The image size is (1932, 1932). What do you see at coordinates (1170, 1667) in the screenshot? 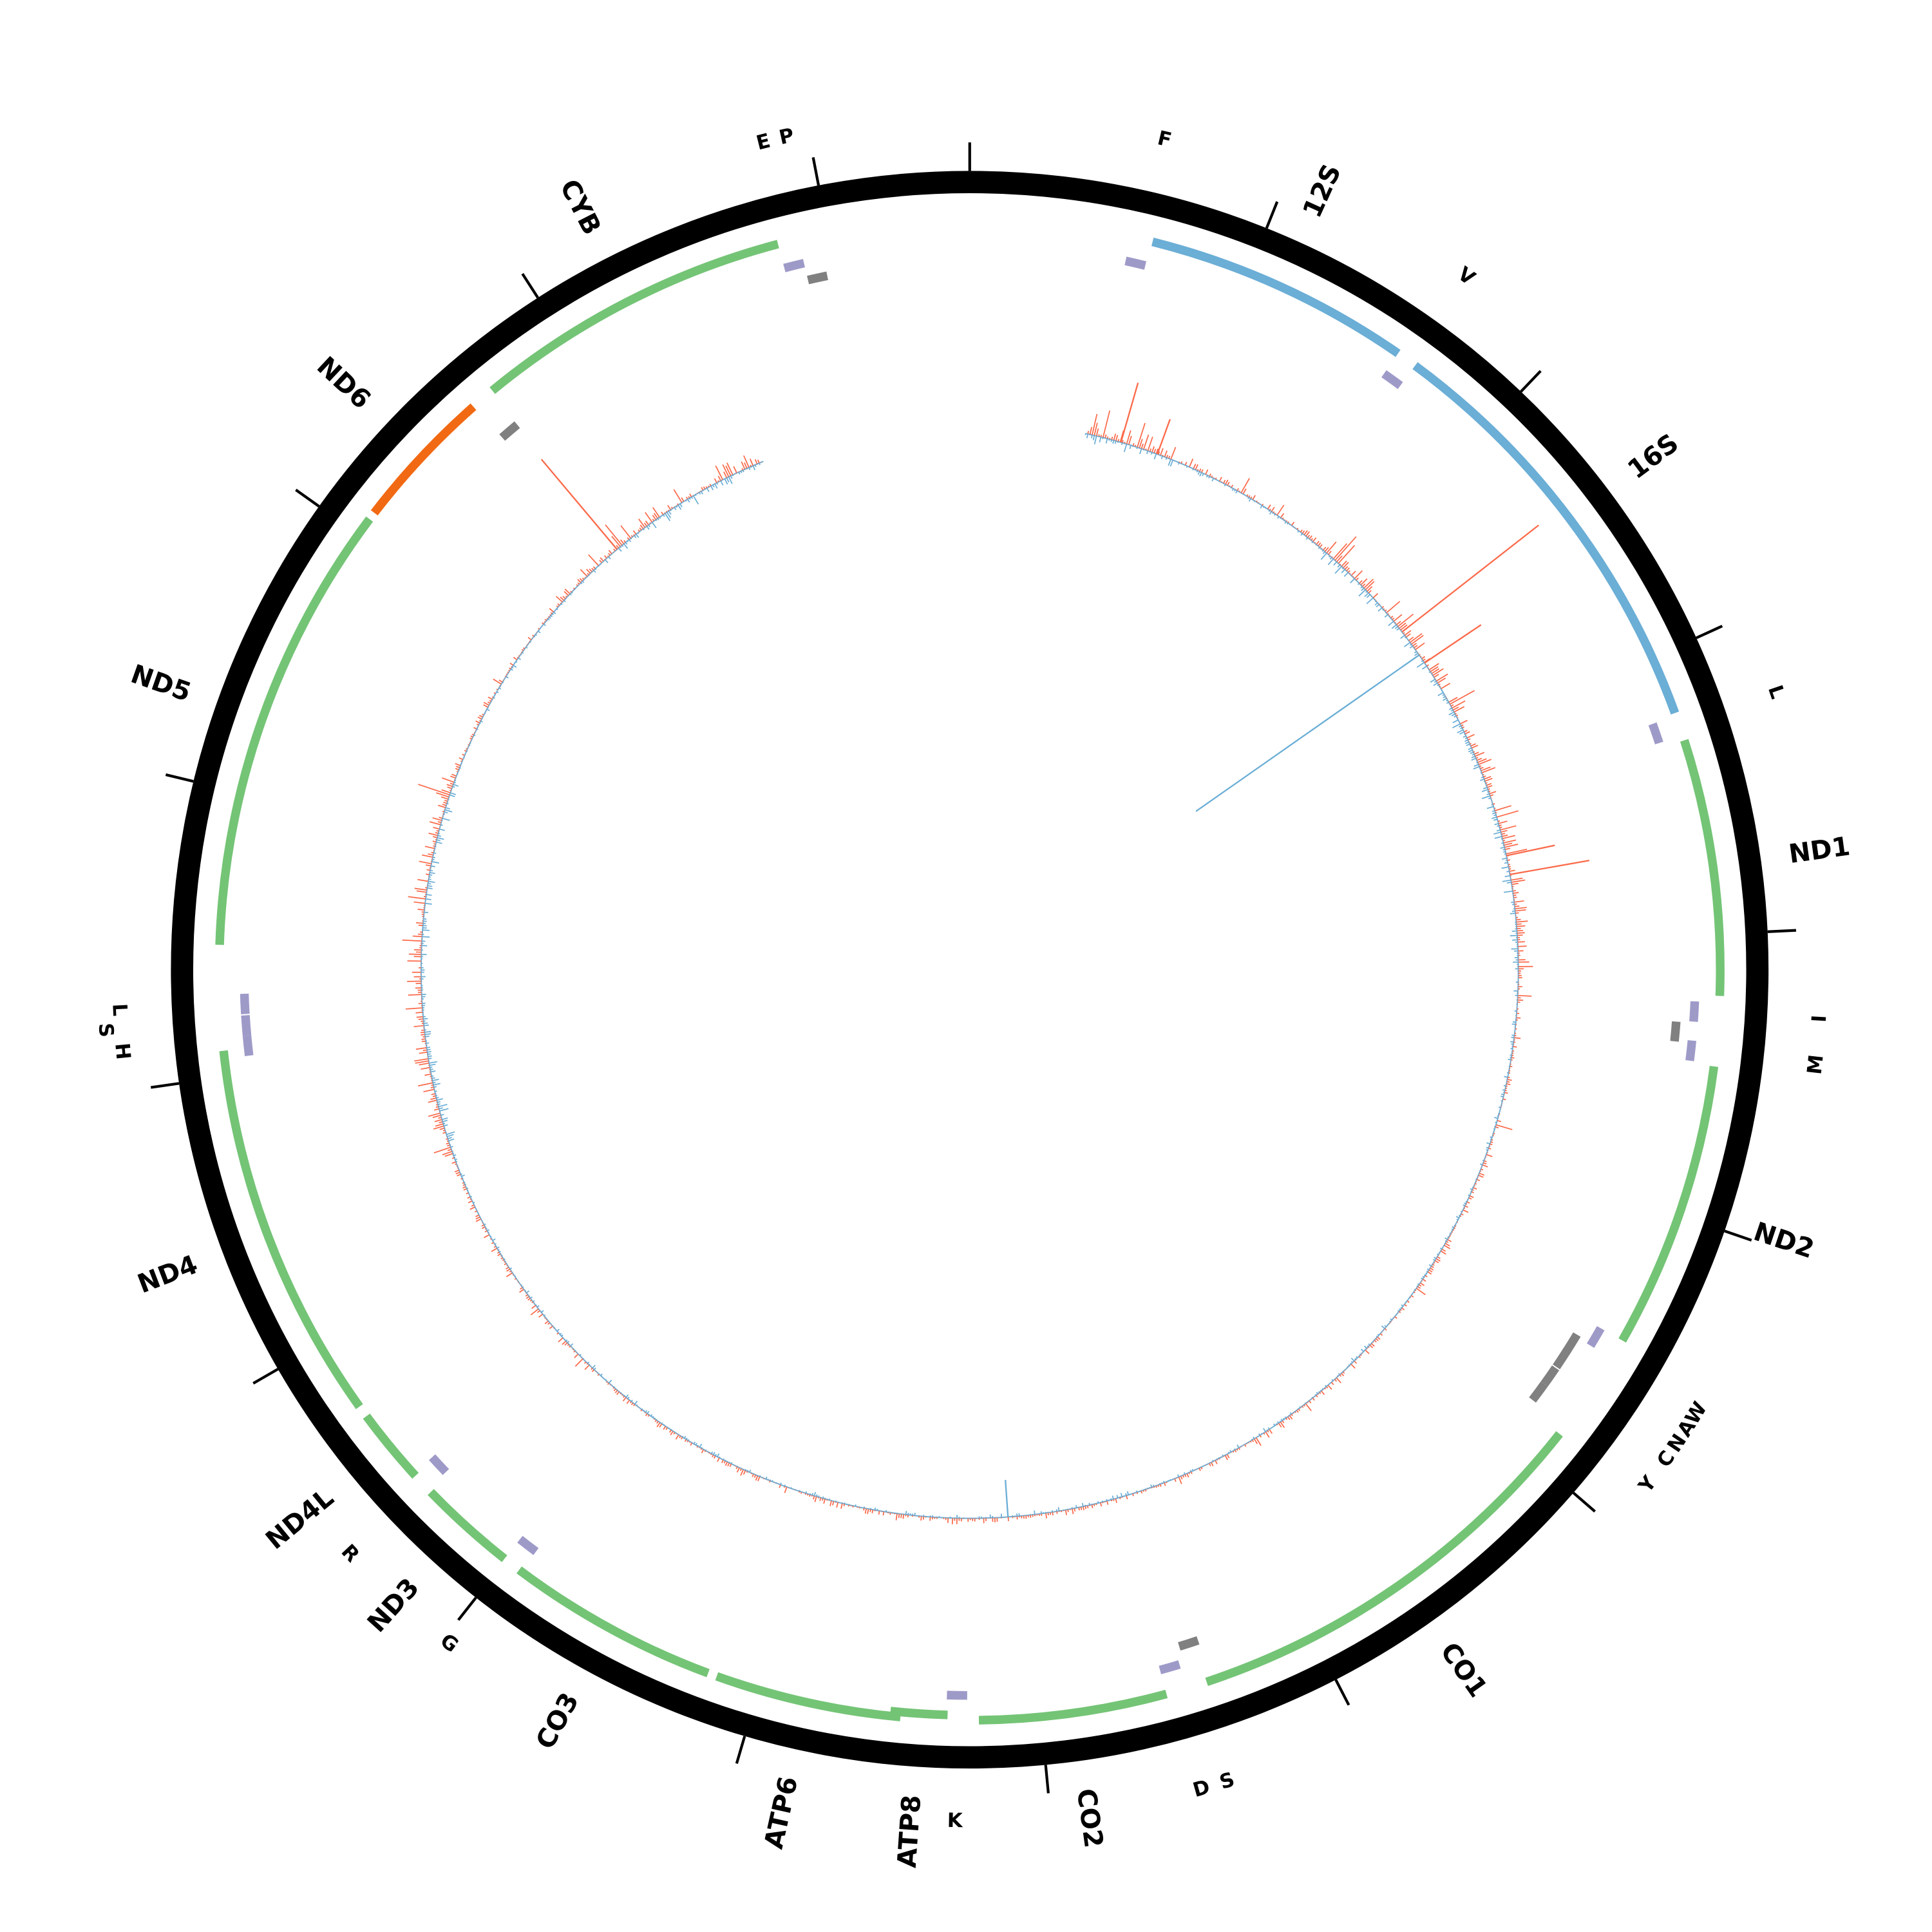
I see `trna-mark-d` at bounding box center [1170, 1667].